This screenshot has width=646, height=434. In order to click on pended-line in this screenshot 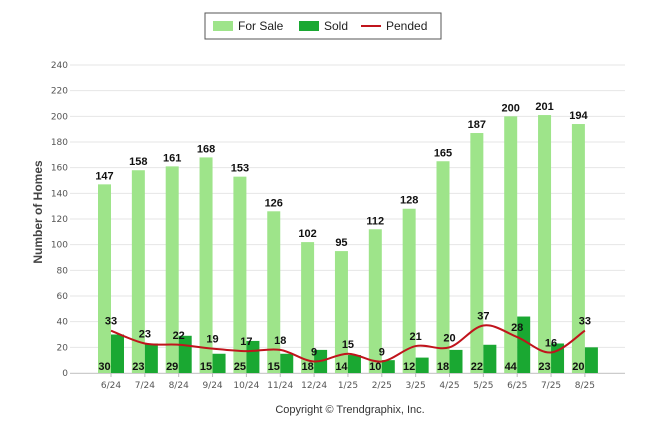, I will do `click(348, 343)`.